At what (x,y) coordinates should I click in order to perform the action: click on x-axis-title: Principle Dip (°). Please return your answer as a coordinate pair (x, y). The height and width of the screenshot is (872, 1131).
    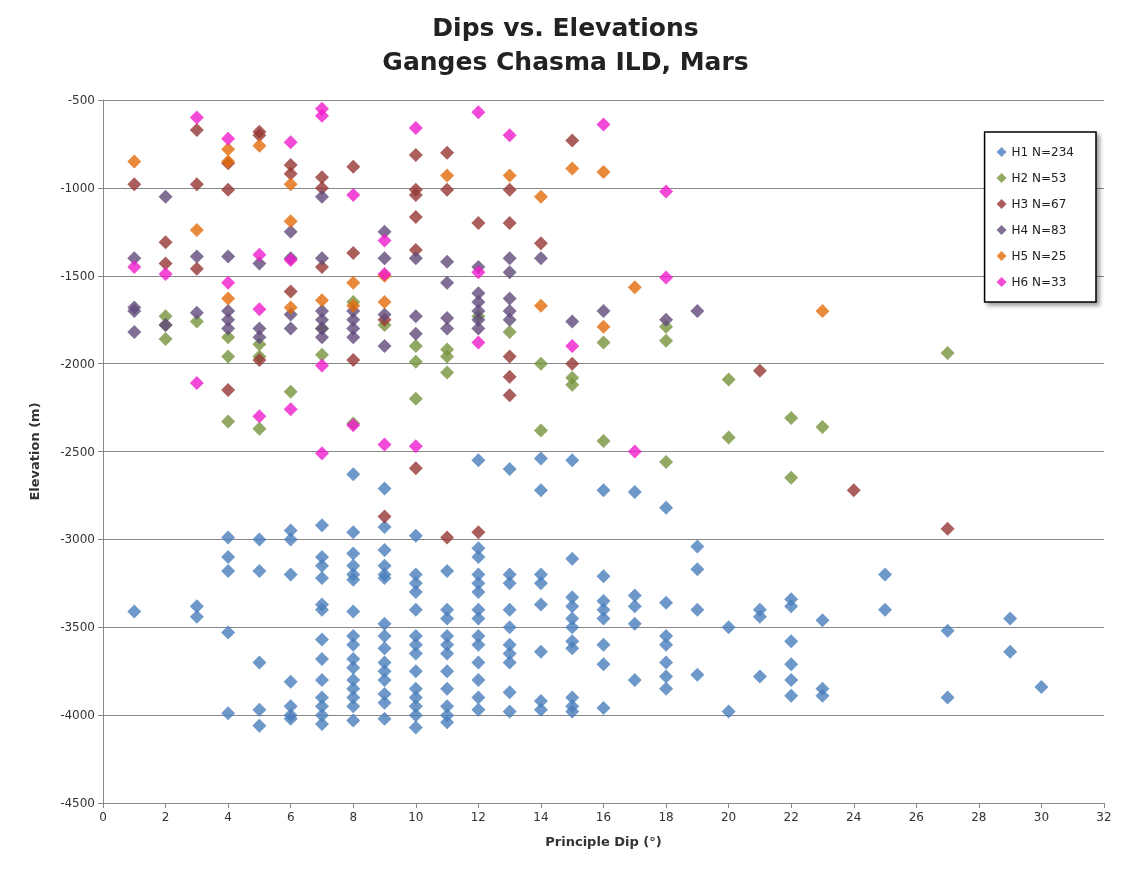
    Looking at the image, I should click on (603, 841).